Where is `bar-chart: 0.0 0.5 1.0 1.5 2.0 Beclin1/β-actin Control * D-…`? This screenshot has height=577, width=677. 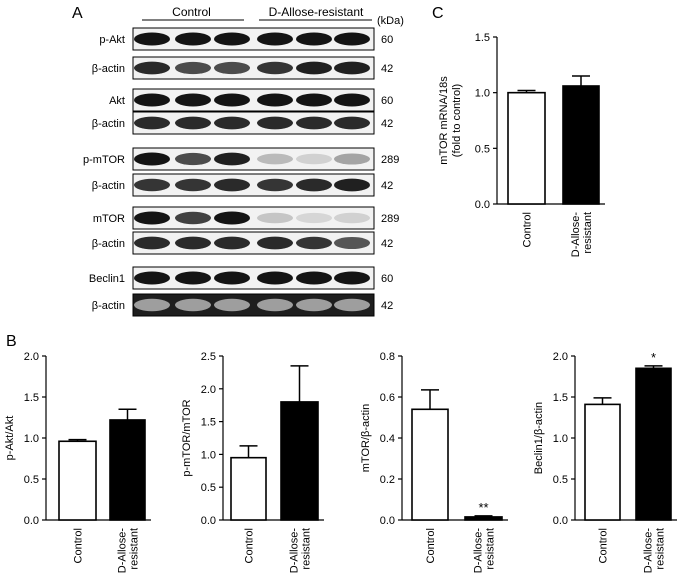
bar-chart: 0.0 0.5 1.0 1.5 2.0 Beclin1/β-actin Control * D-… is located at coordinates (605, 461).